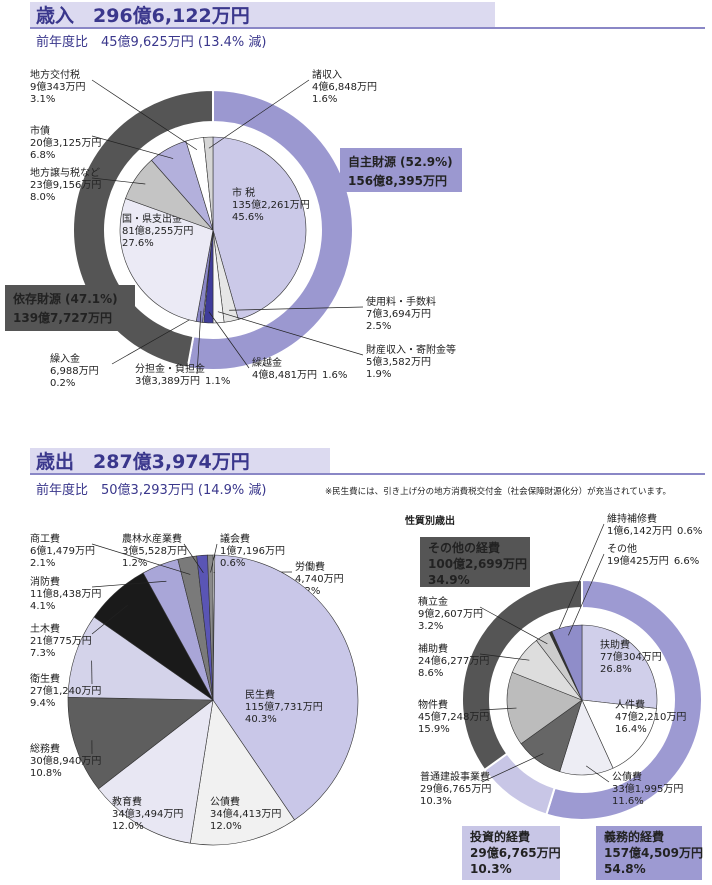 The width and height of the screenshot is (712, 885). What do you see at coordinates (226, 826) in the screenshot?
I see `slice-percent: 12.0%` at bounding box center [226, 826].